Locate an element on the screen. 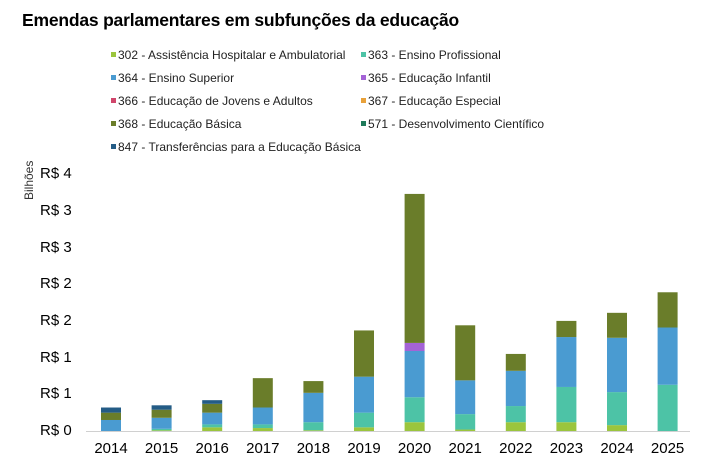 The width and height of the screenshot is (709, 468). legend-item: 363 - Ensino Profissional is located at coordinates (431, 55).